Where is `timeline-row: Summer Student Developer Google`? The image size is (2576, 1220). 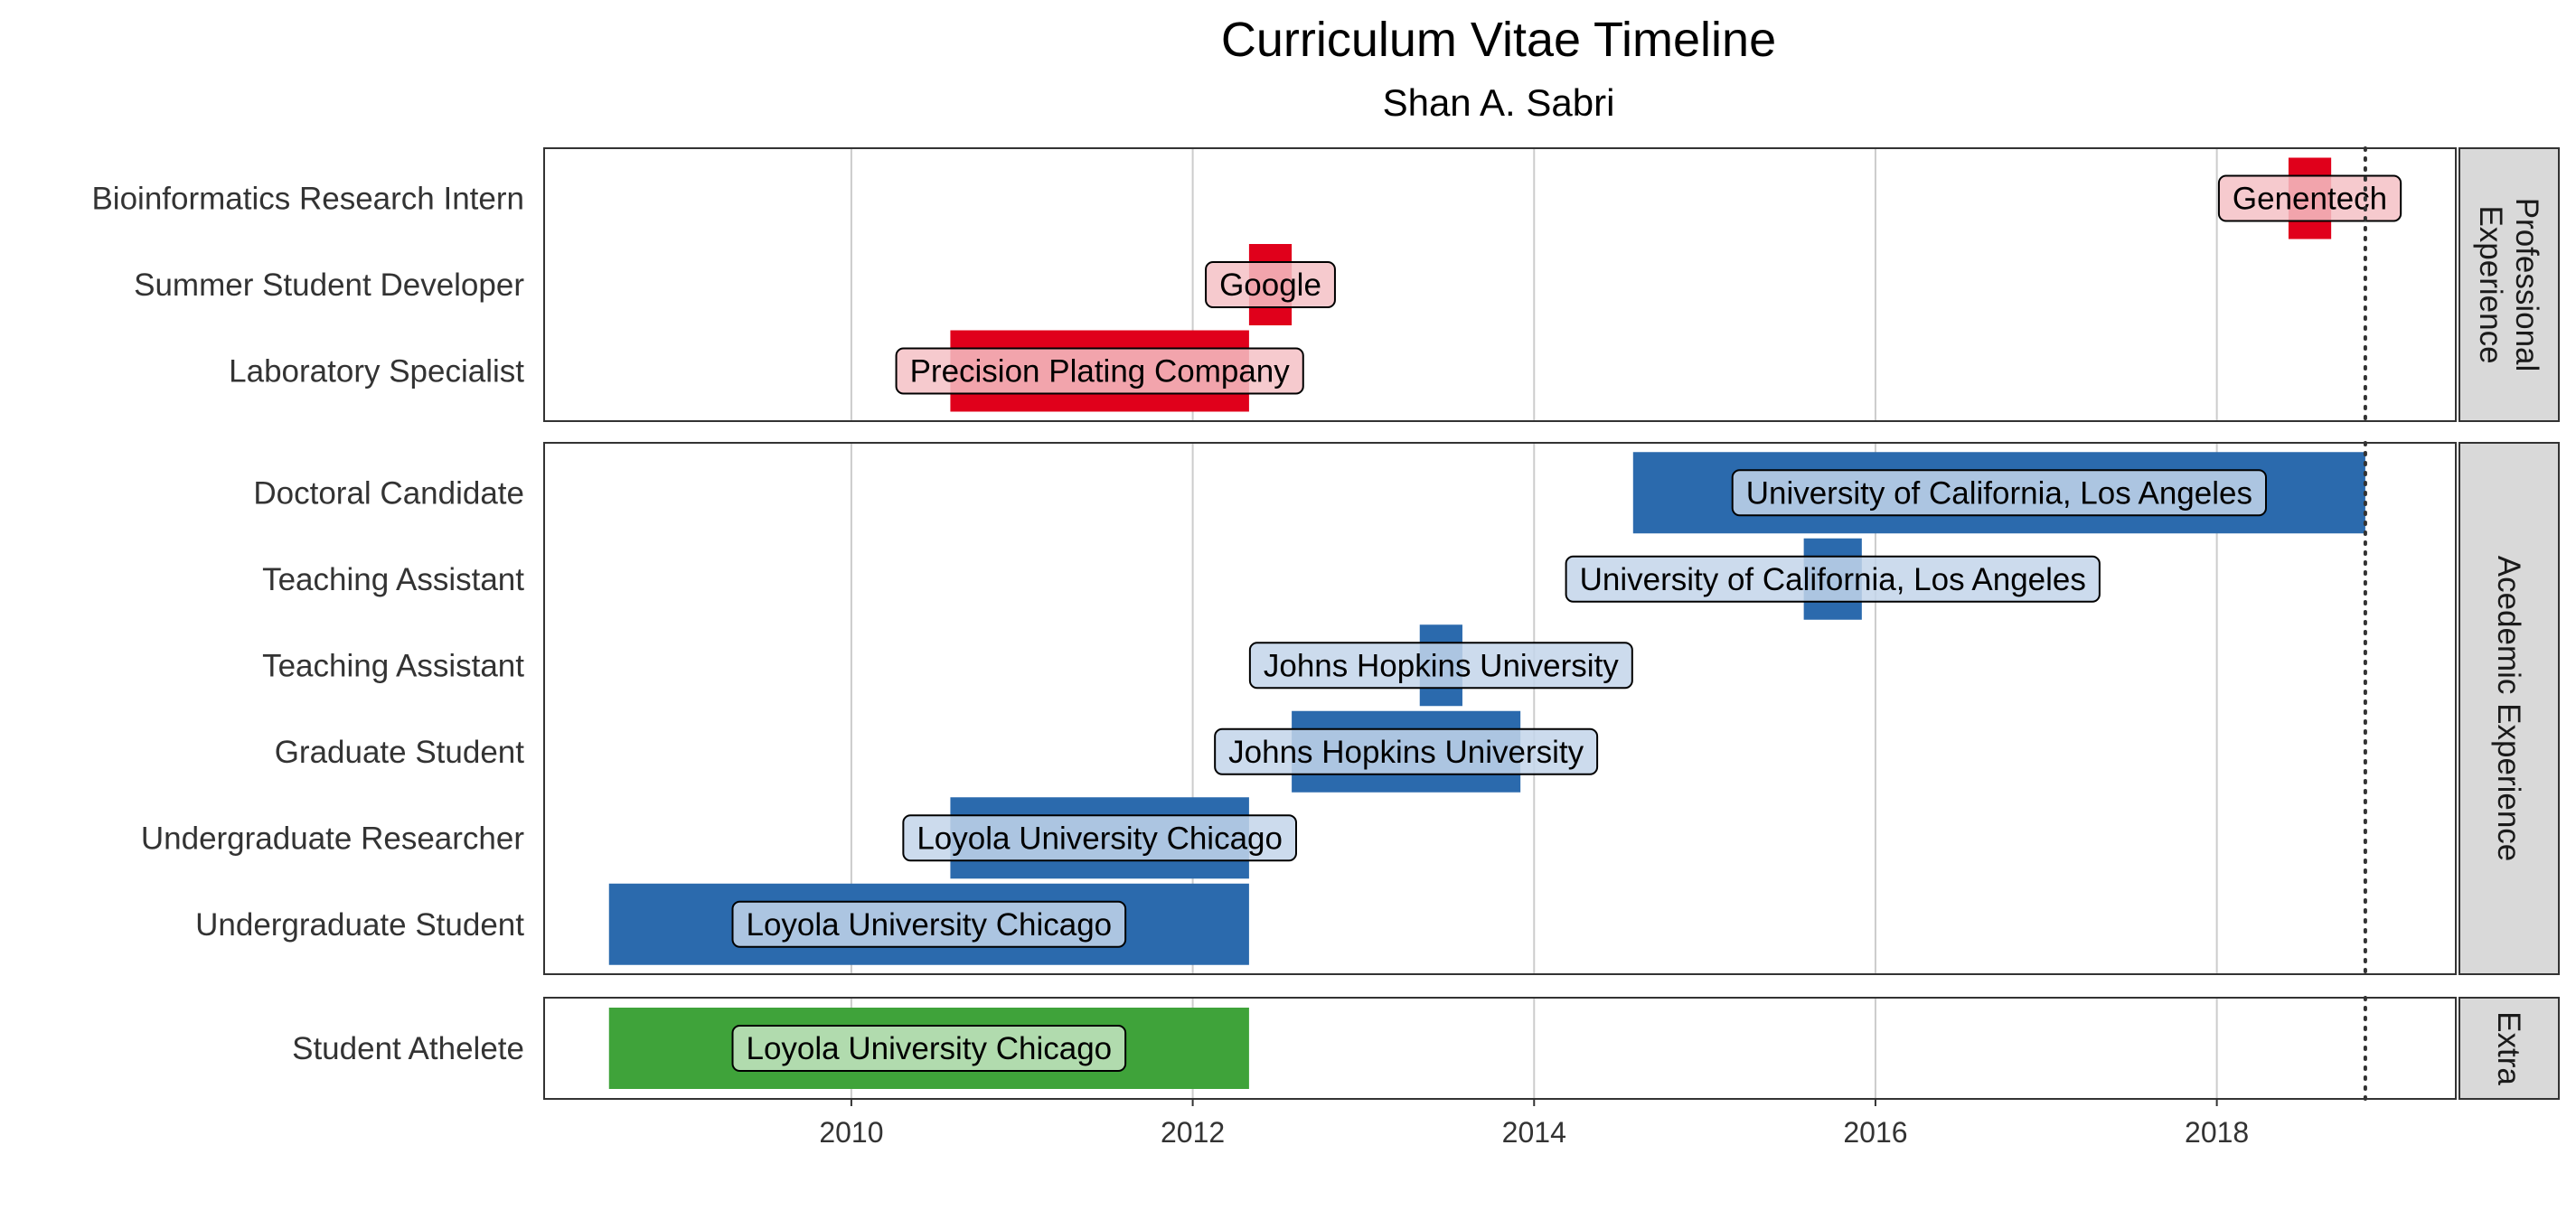
timeline-row: Summer Student Developer Google is located at coordinates (735, 284).